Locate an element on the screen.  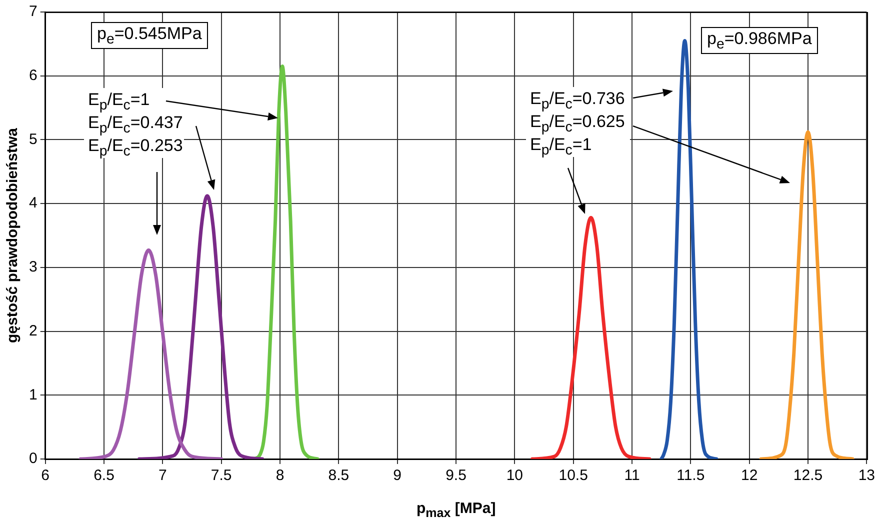
y-tick-label: 2 is located at coordinates (33, 331).